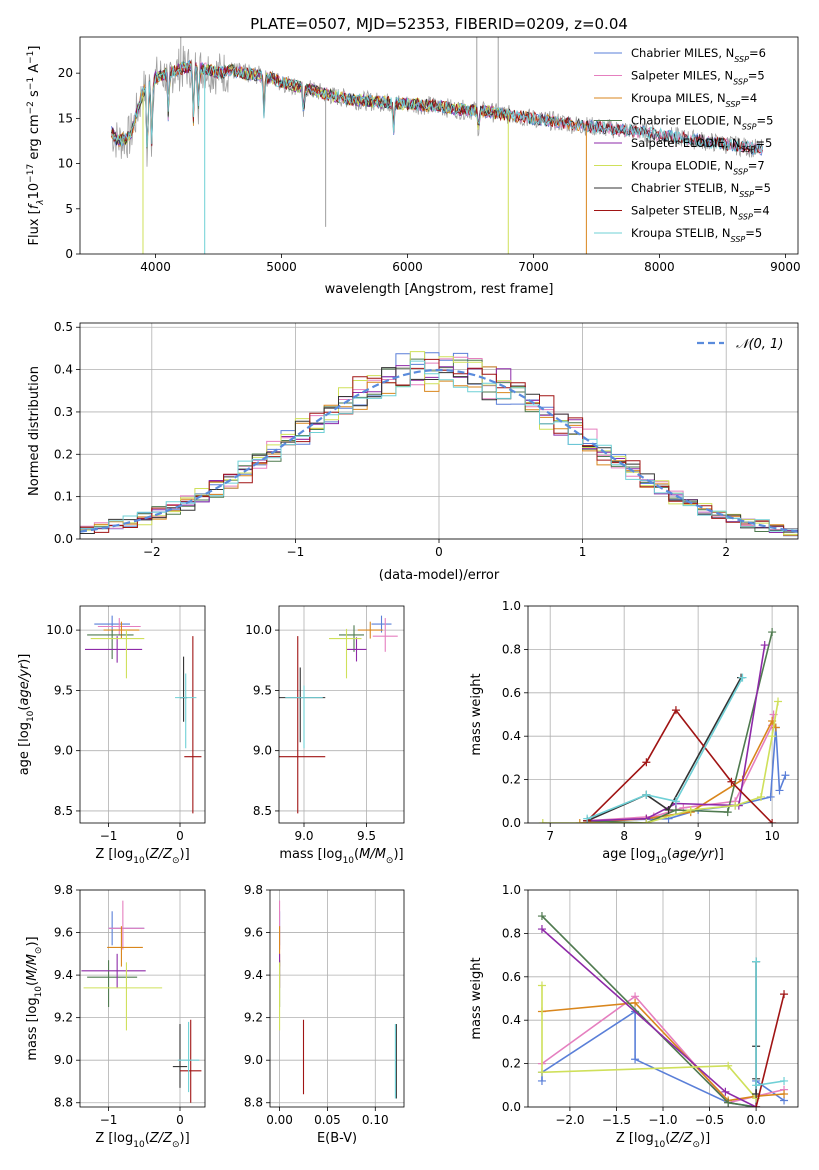  Describe the element at coordinates (583, 552) in the screenshot. I see `x-tick-label: 1` at that location.